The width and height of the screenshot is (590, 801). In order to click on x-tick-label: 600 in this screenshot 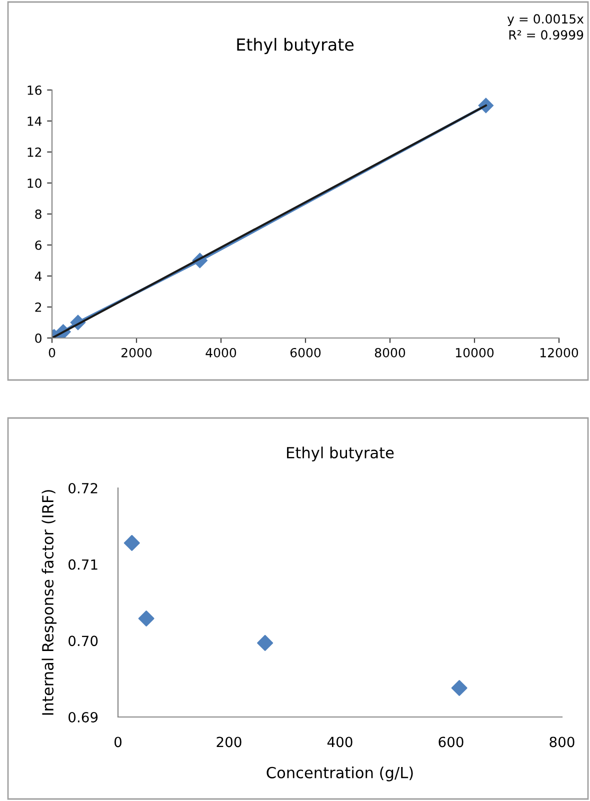, I will do `click(451, 742)`.